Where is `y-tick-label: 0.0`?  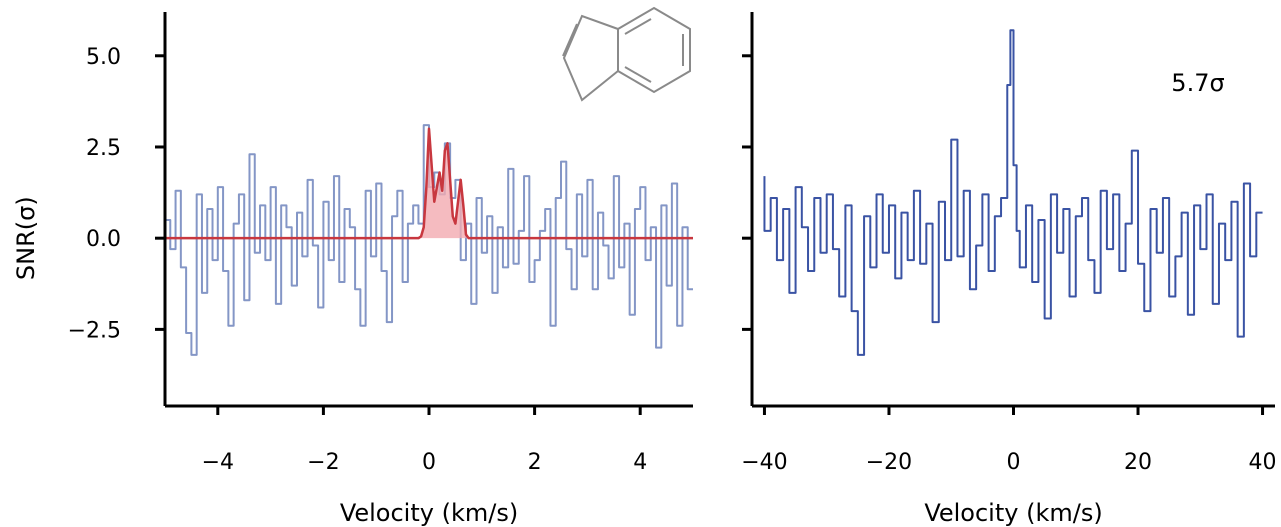
y-tick-label: 0.0 is located at coordinates (103, 239).